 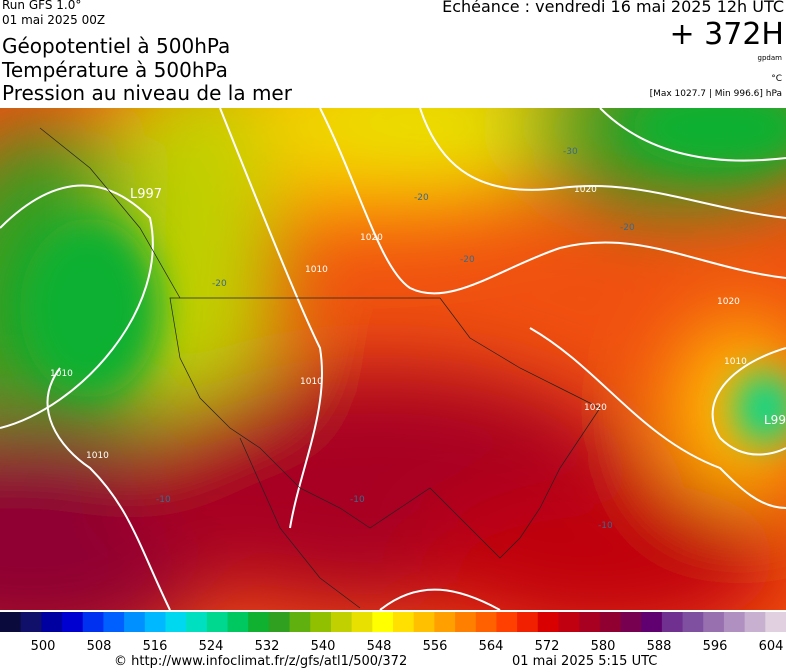 I want to click on title: Géopotentiel à 500hPa, so click(x=116, y=46).